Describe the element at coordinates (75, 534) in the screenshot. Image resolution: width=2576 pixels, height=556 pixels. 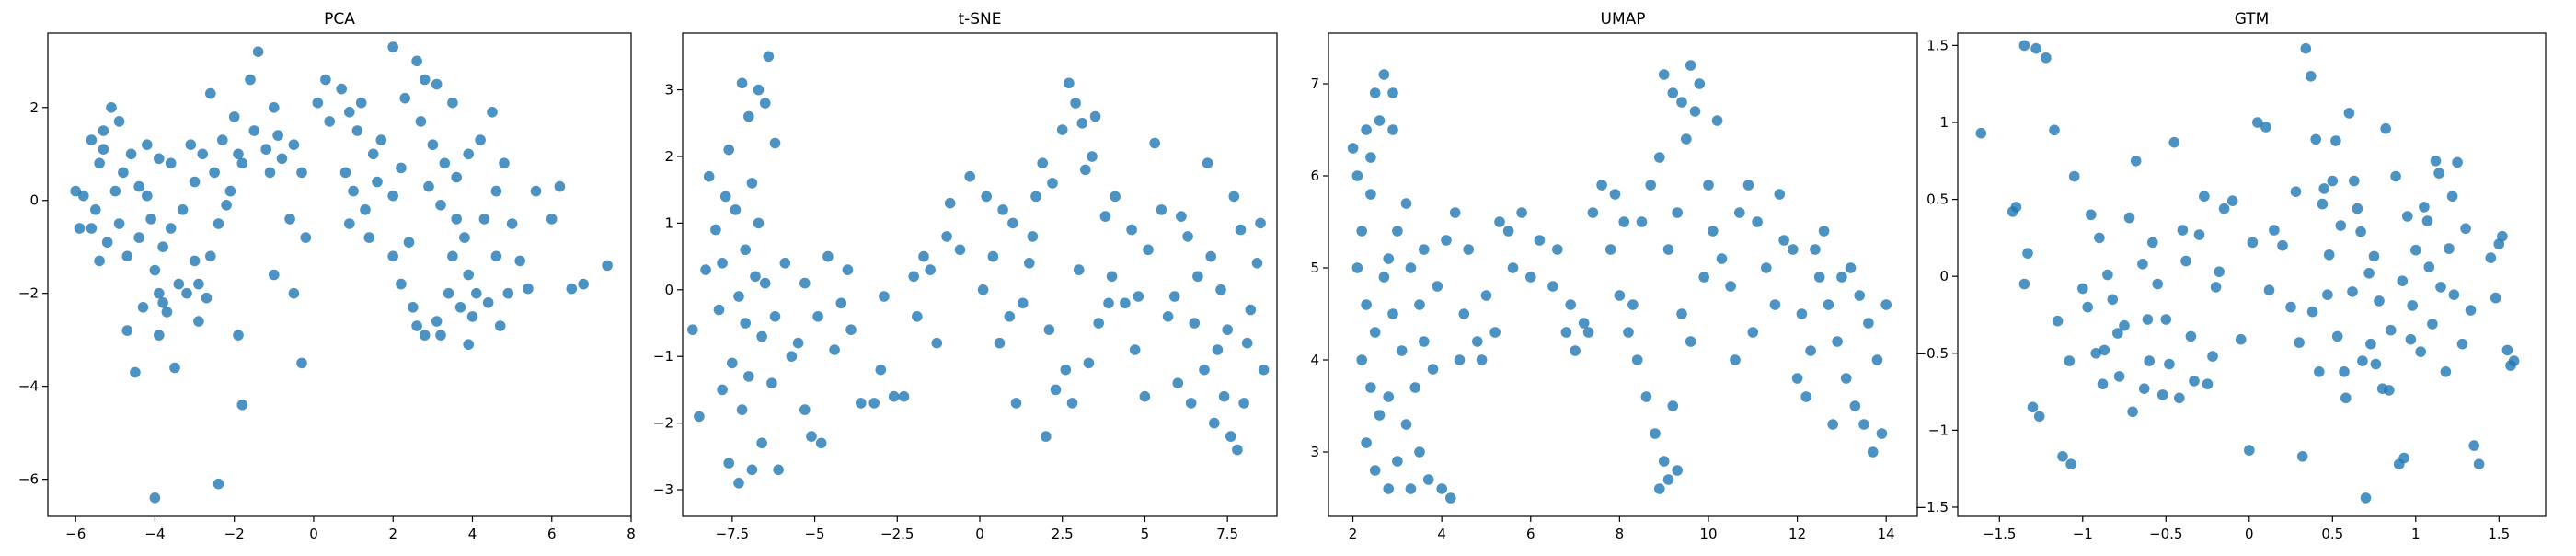
I see `x-tick-label: −6` at that location.